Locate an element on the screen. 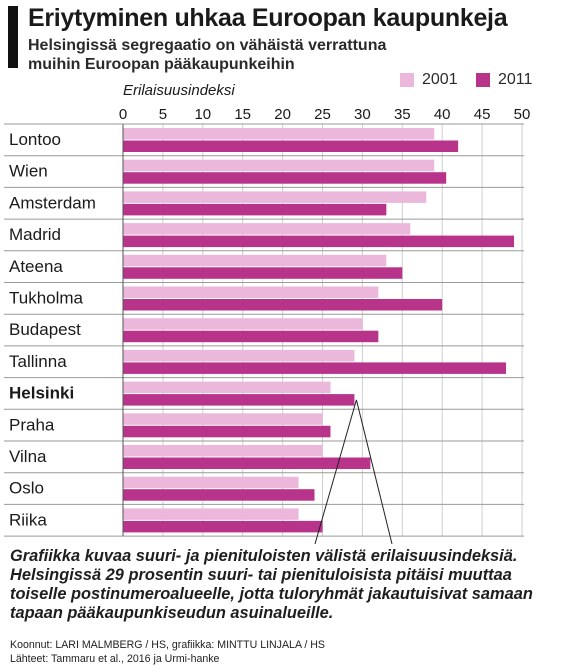 The width and height of the screenshot is (574, 672). bar-2011-tallinna is located at coordinates (315, 368).